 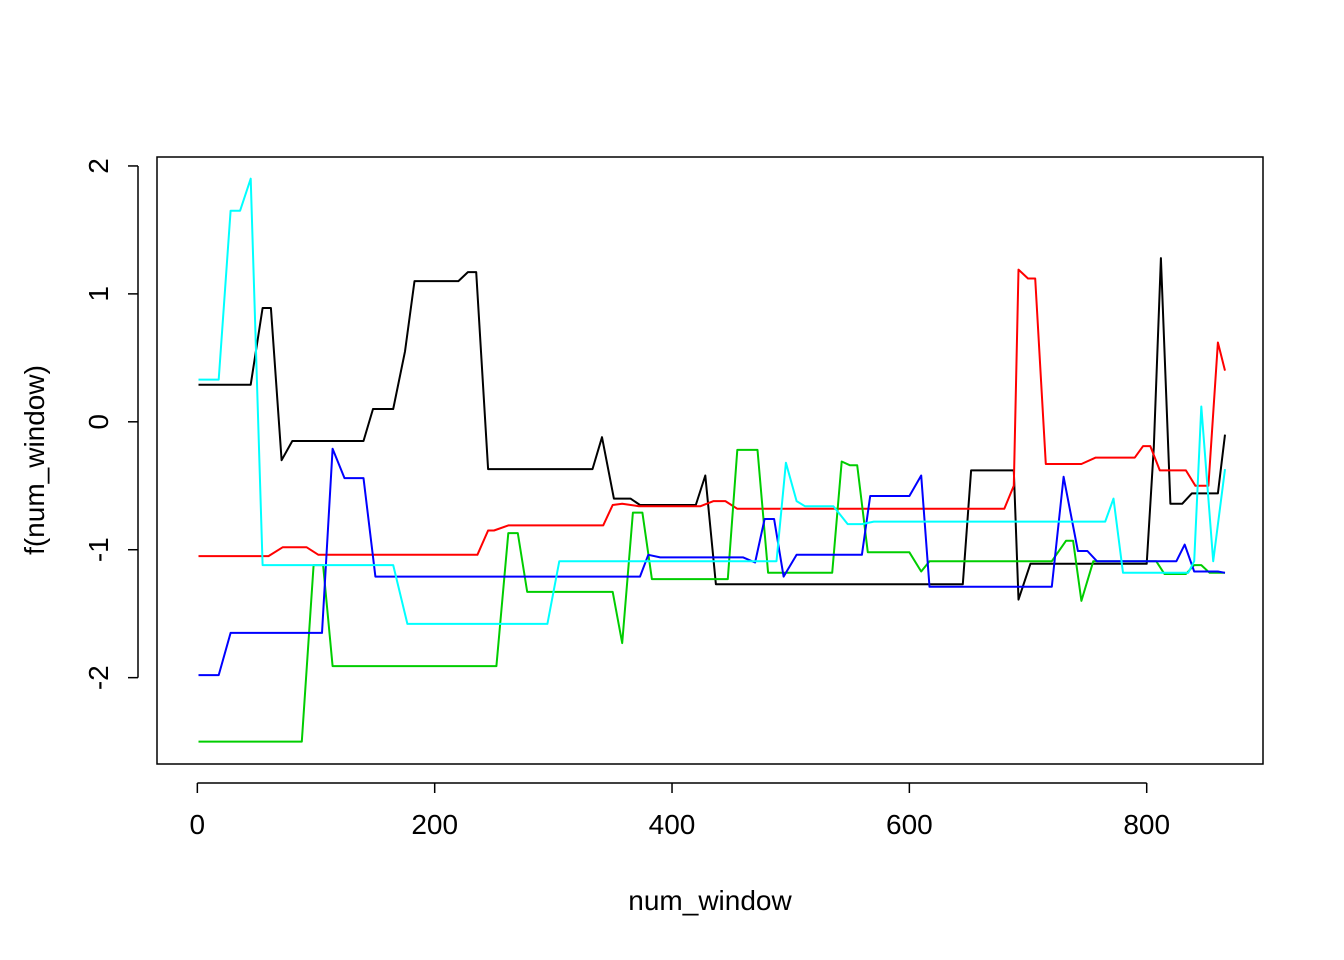 What do you see at coordinates (98, 166) in the screenshot?
I see `y-tick-label: 2` at bounding box center [98, 166].